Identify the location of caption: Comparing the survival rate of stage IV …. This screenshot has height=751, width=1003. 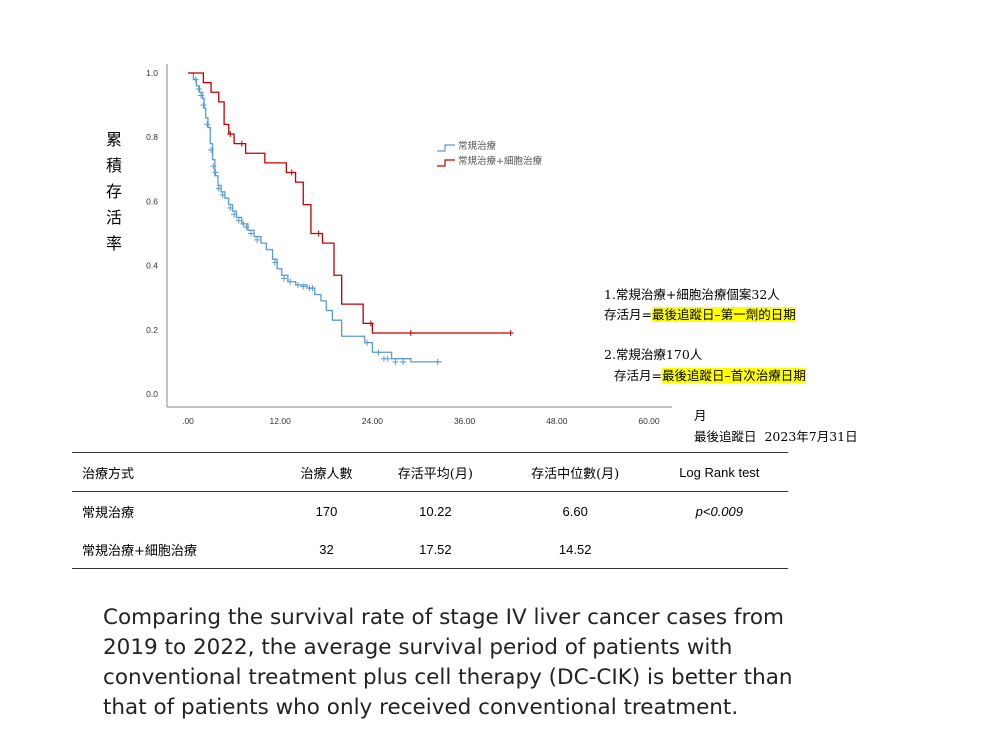
(513, 663).